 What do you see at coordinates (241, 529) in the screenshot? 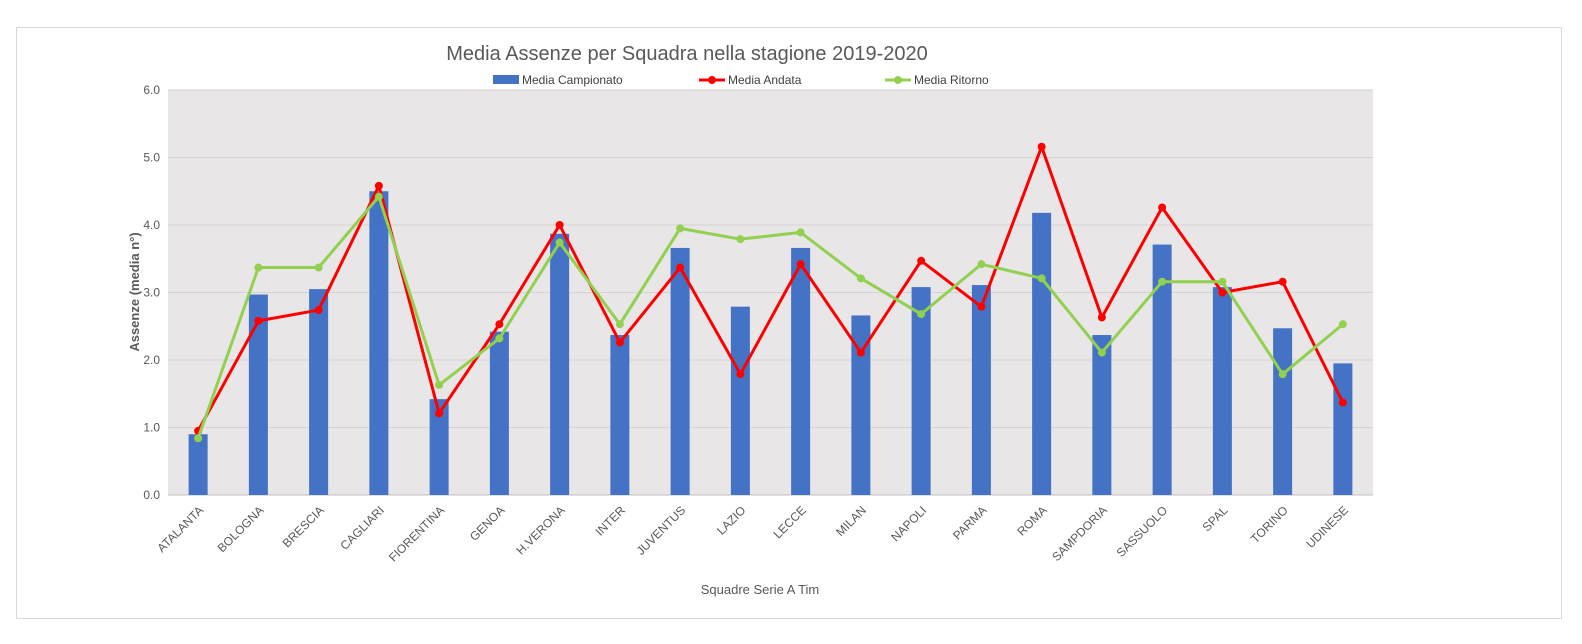
I see `x-tick-label: BOLOGNA` at bounding box center [241, 529].